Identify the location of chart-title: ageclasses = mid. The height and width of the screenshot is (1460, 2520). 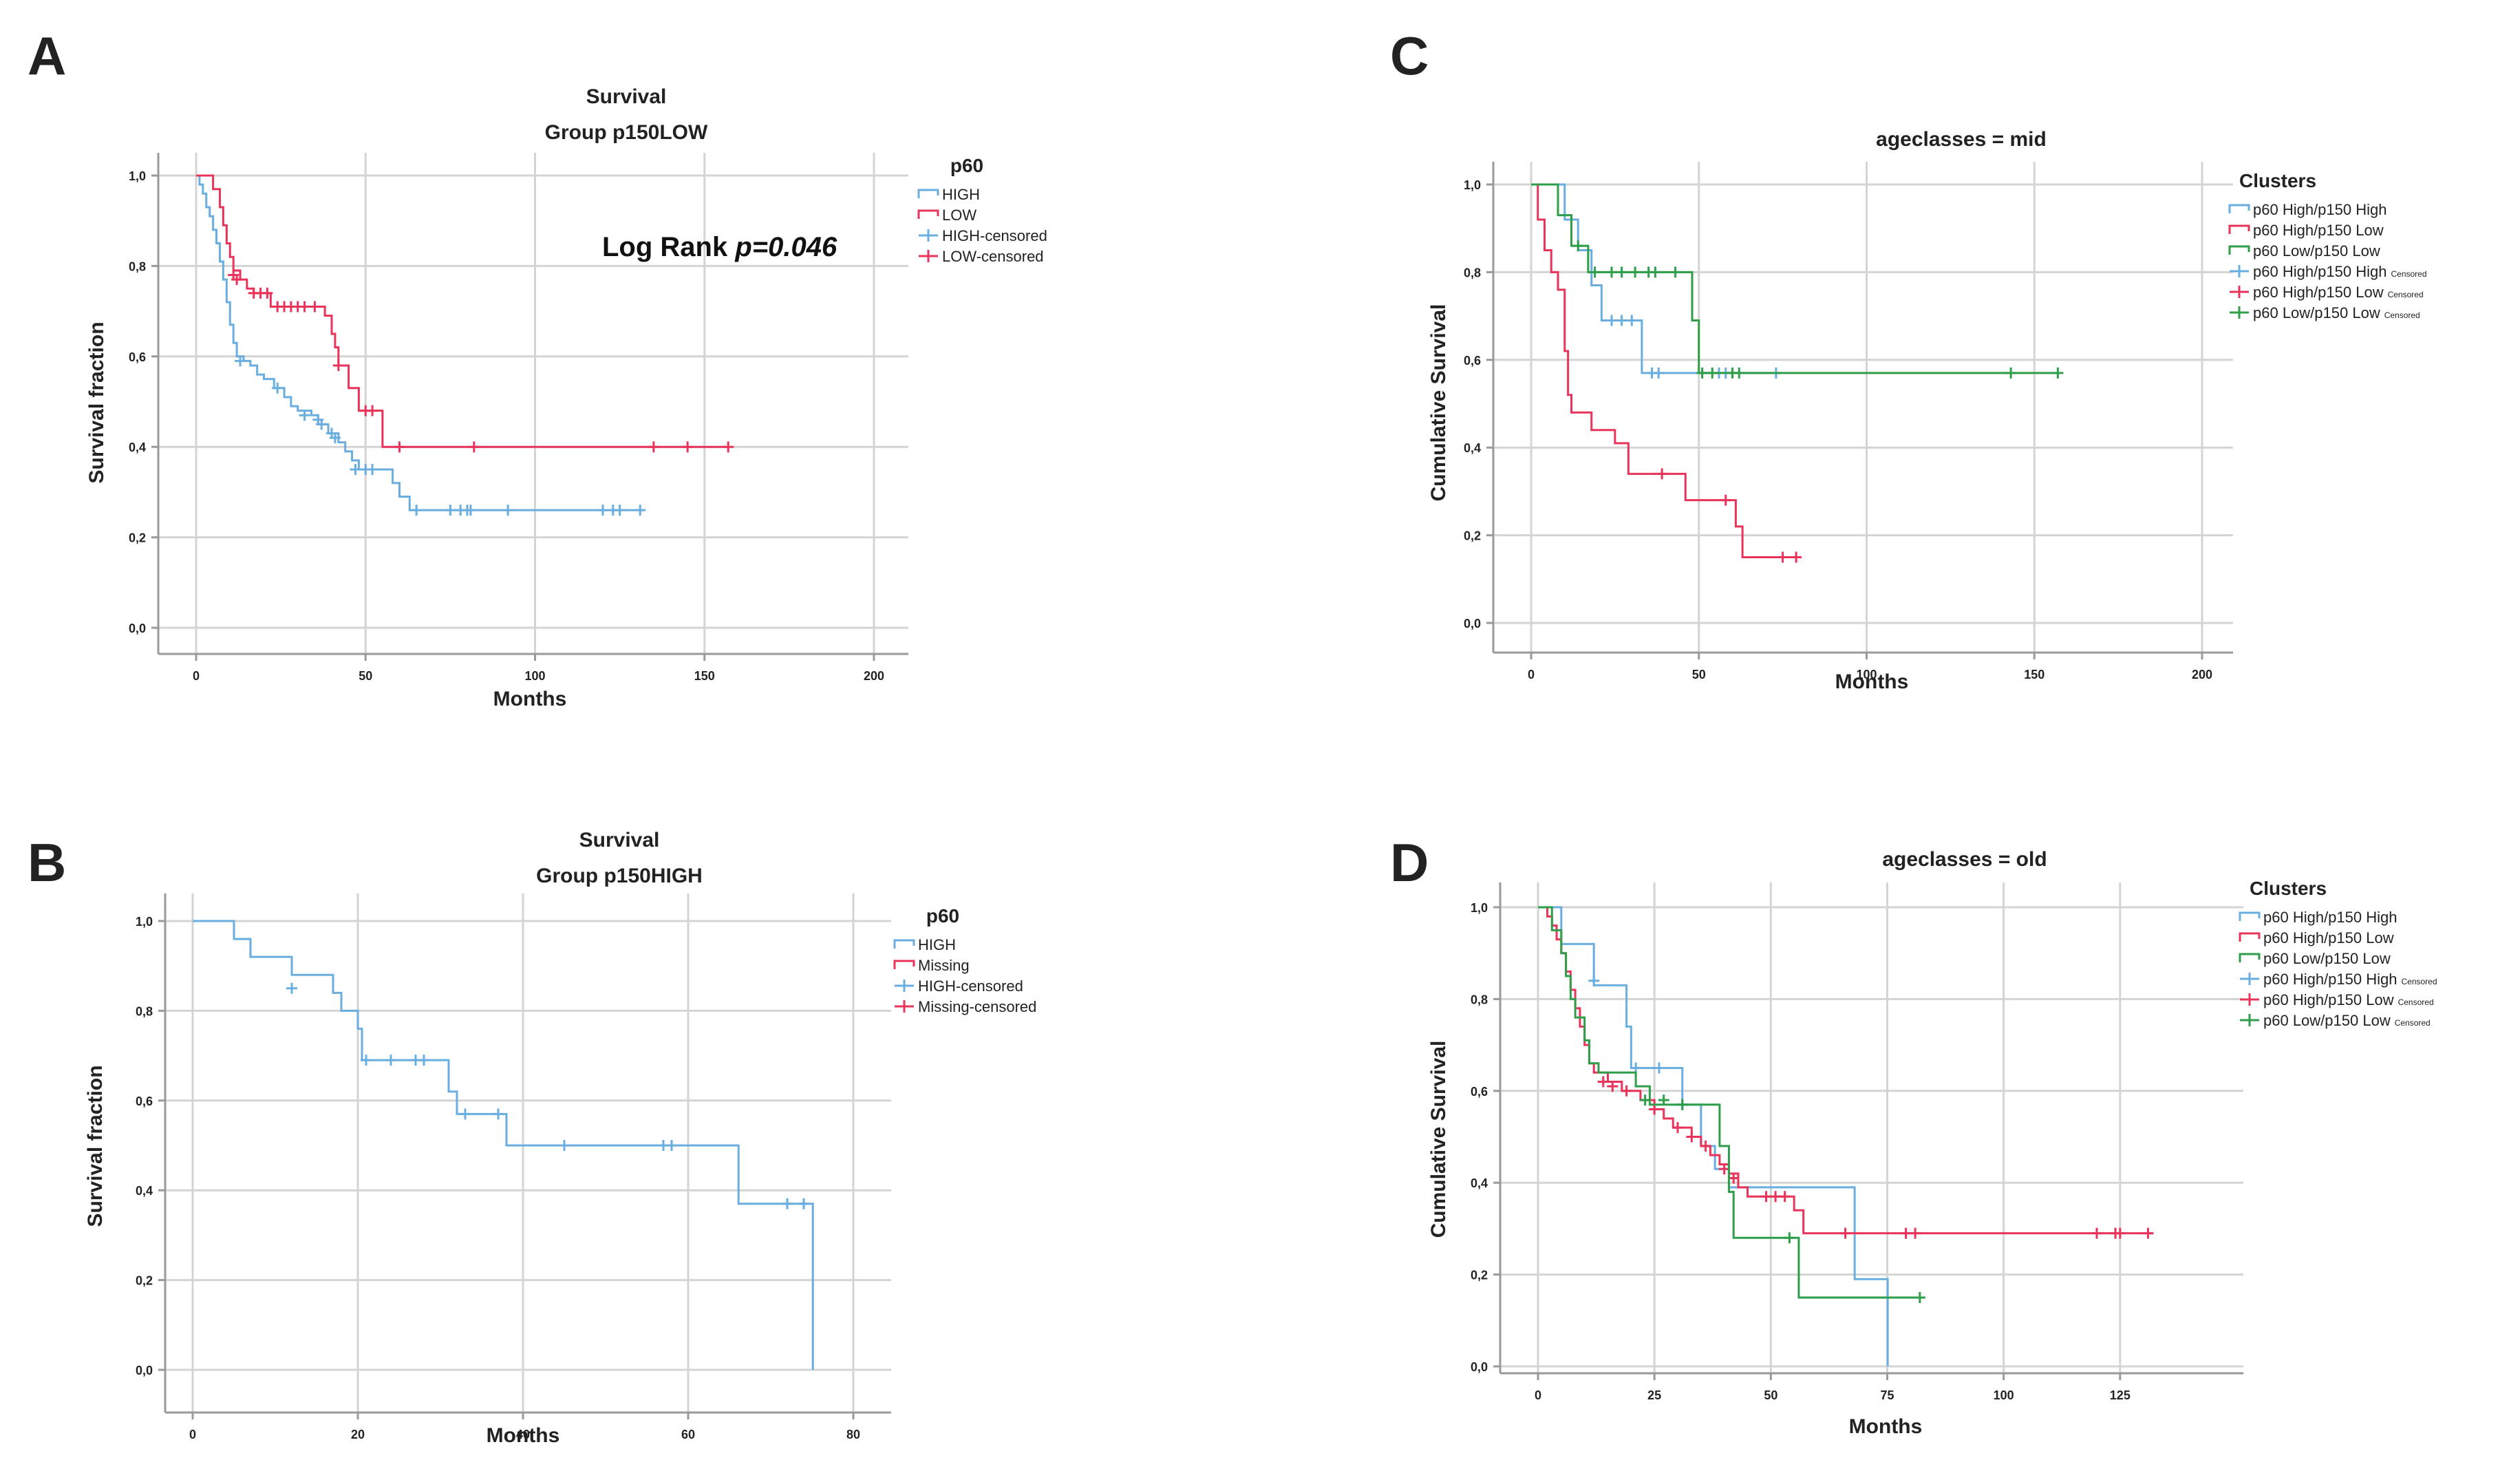
(1962, 139).